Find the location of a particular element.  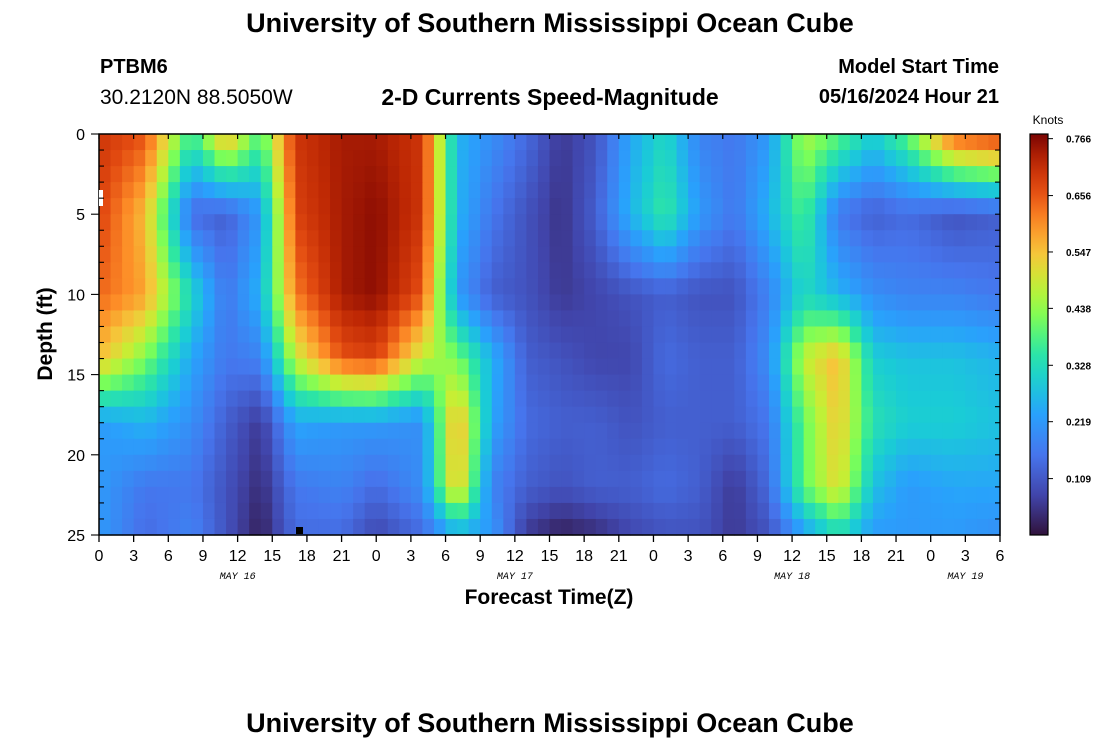

y-axis-label: Depth (ft) is located at coordinates (45, 333).